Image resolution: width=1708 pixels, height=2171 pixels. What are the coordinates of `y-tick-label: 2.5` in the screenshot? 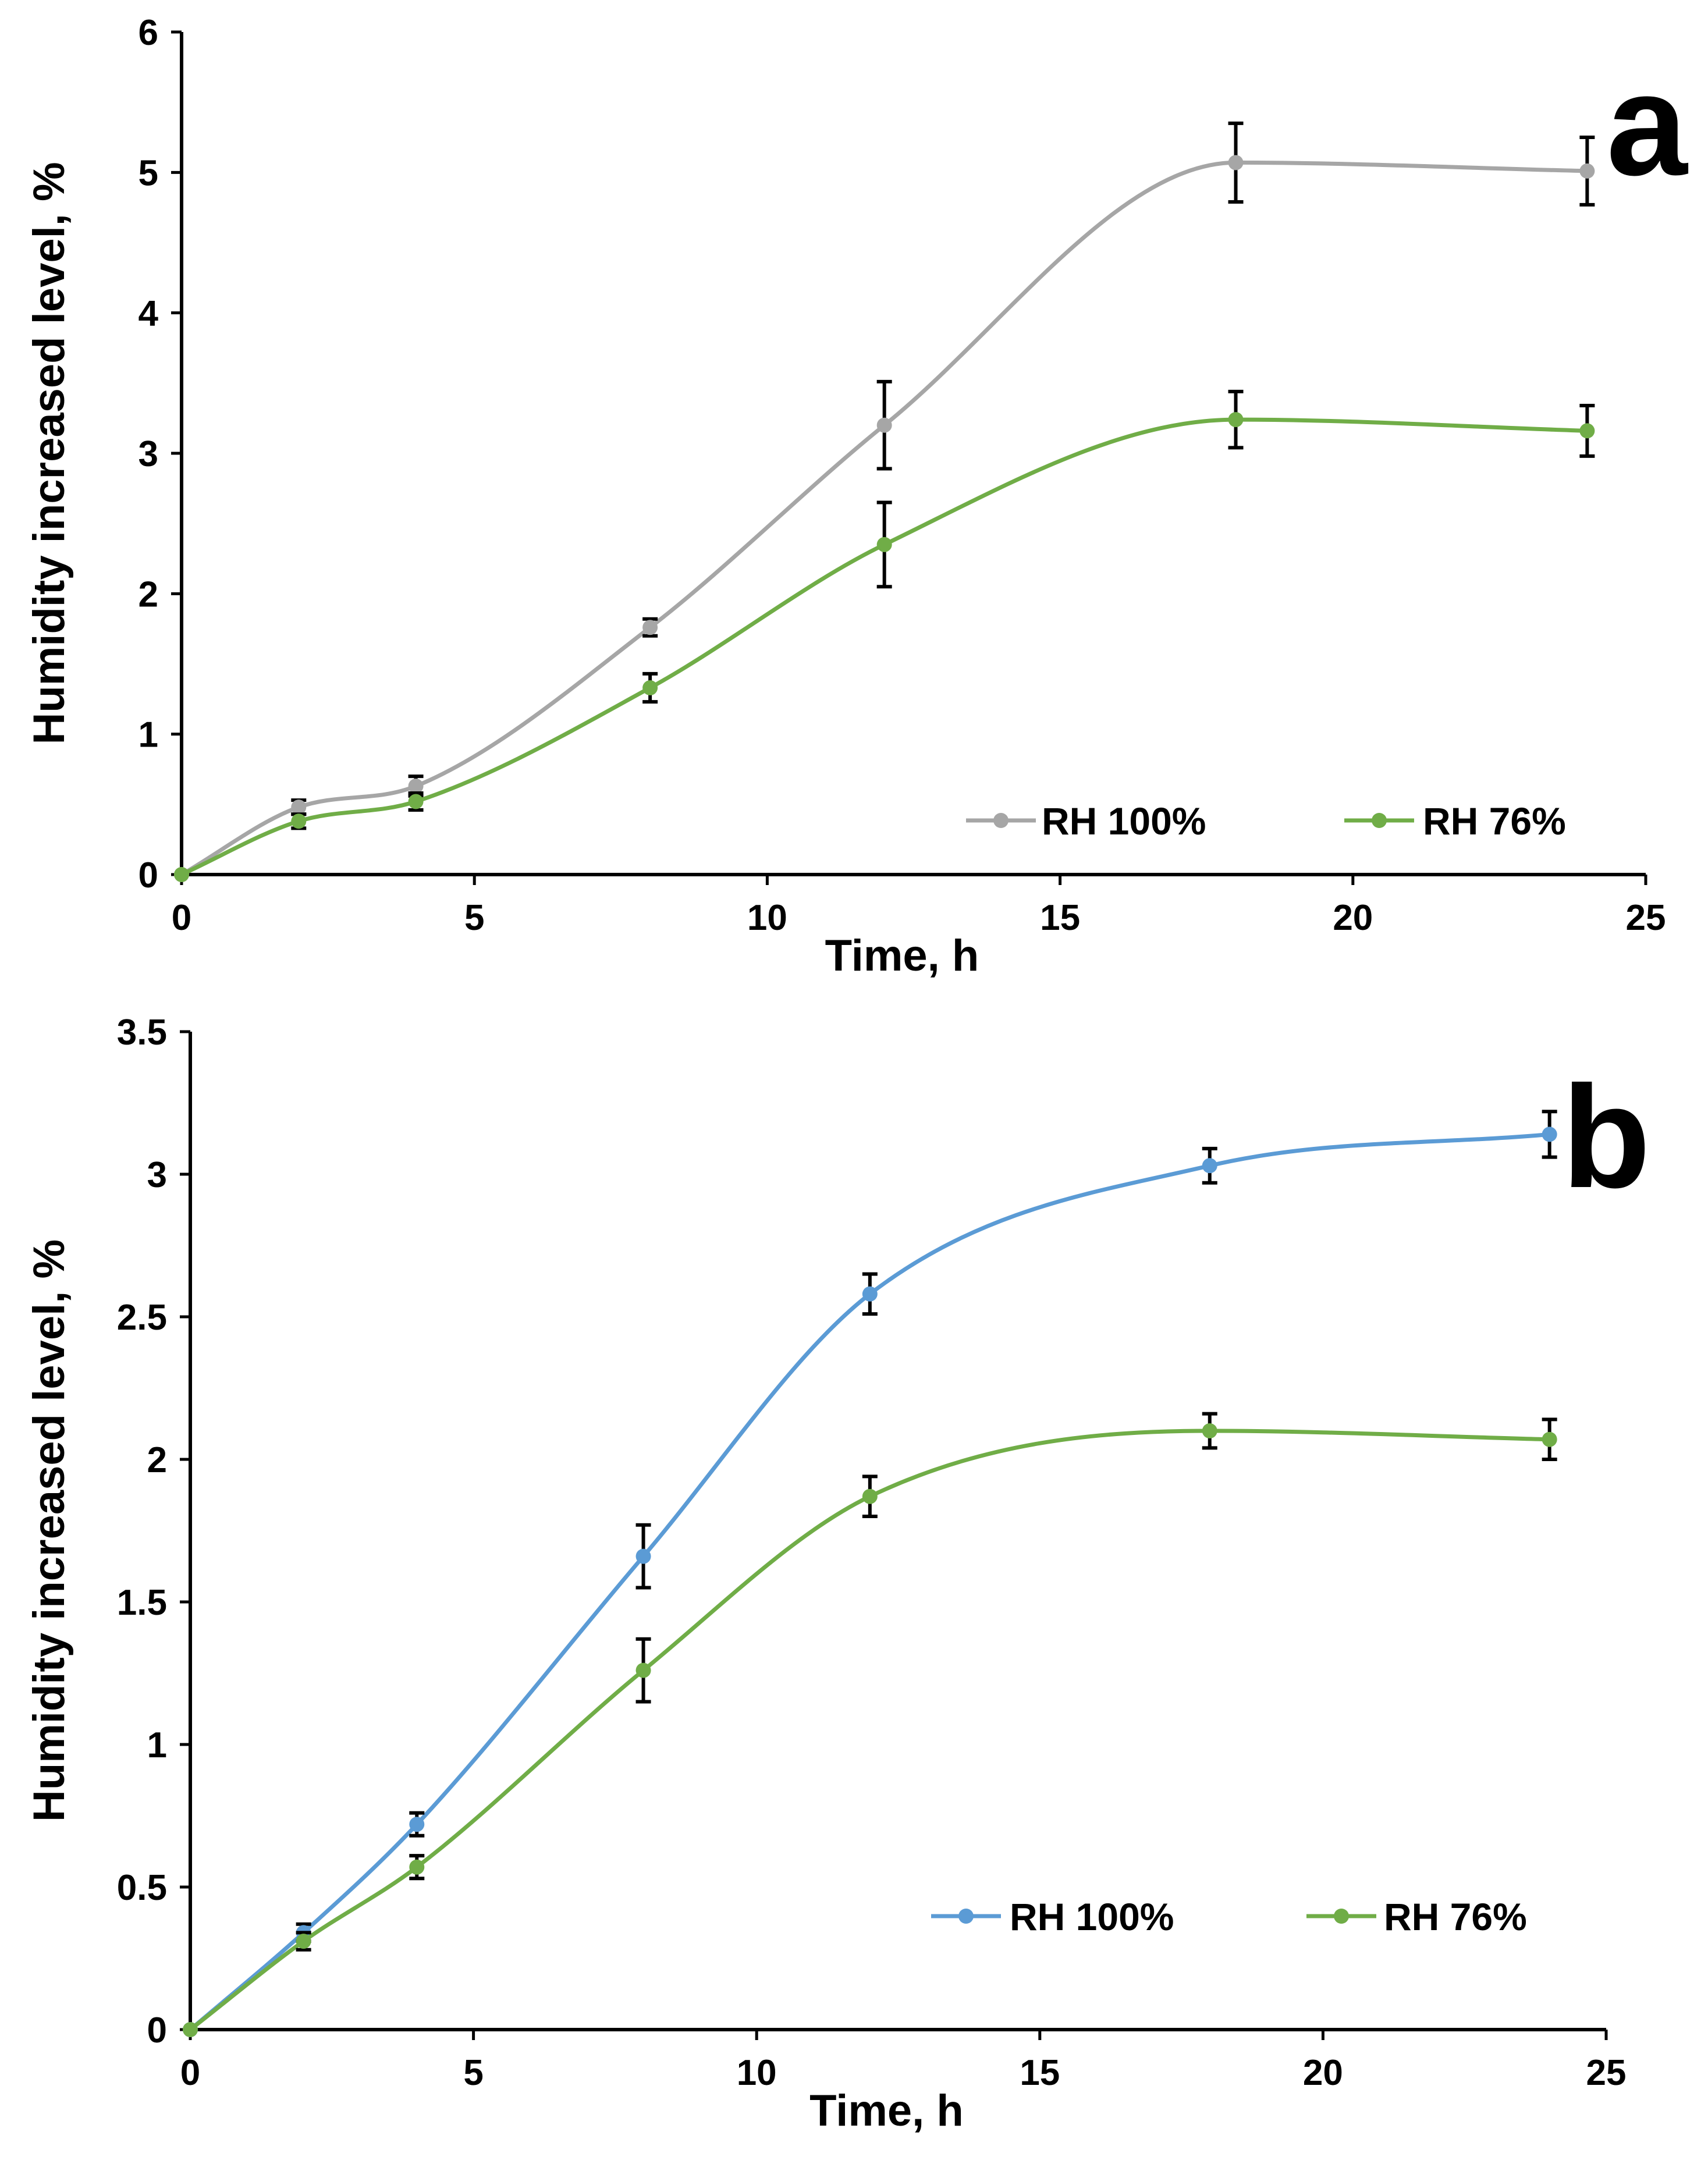 It's located at (142, 1318).